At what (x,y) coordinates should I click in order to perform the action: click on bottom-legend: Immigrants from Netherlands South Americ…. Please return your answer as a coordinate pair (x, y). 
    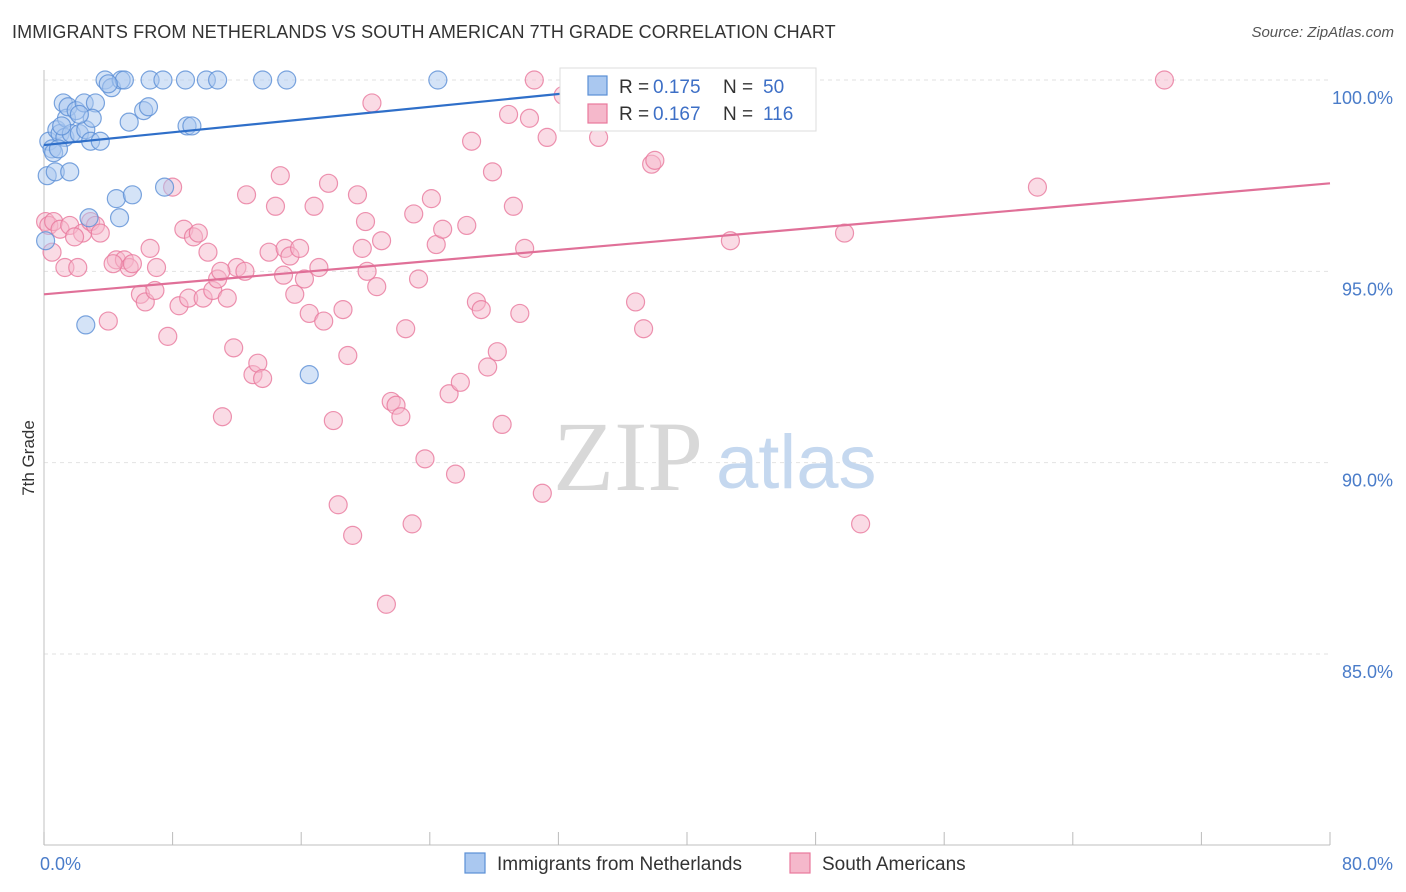
    Looking at the image, I should click on (715, 863).